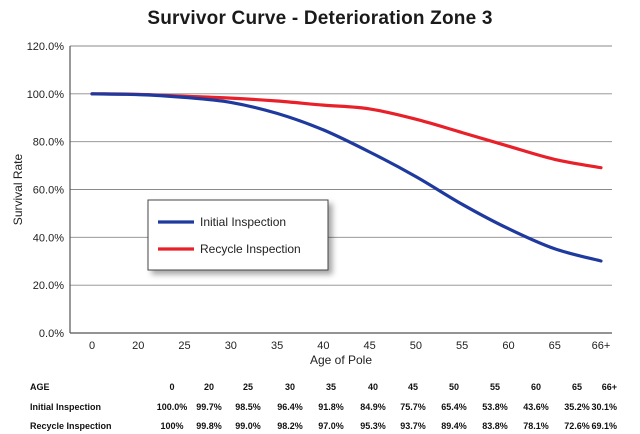  What do you see at coordinates (209, 426) in the screenshot?
I see `table-cell: 99.8%` at bounding box center [209, 426].